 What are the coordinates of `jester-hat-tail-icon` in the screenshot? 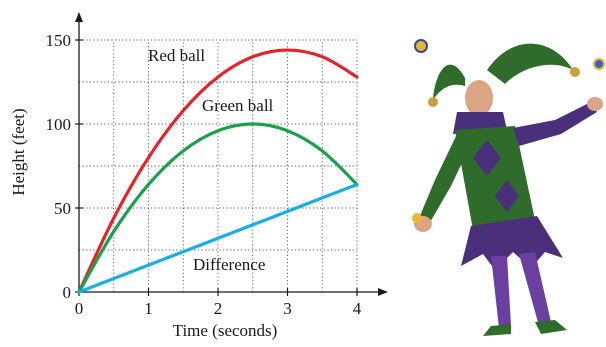 It's located at (530, 63).